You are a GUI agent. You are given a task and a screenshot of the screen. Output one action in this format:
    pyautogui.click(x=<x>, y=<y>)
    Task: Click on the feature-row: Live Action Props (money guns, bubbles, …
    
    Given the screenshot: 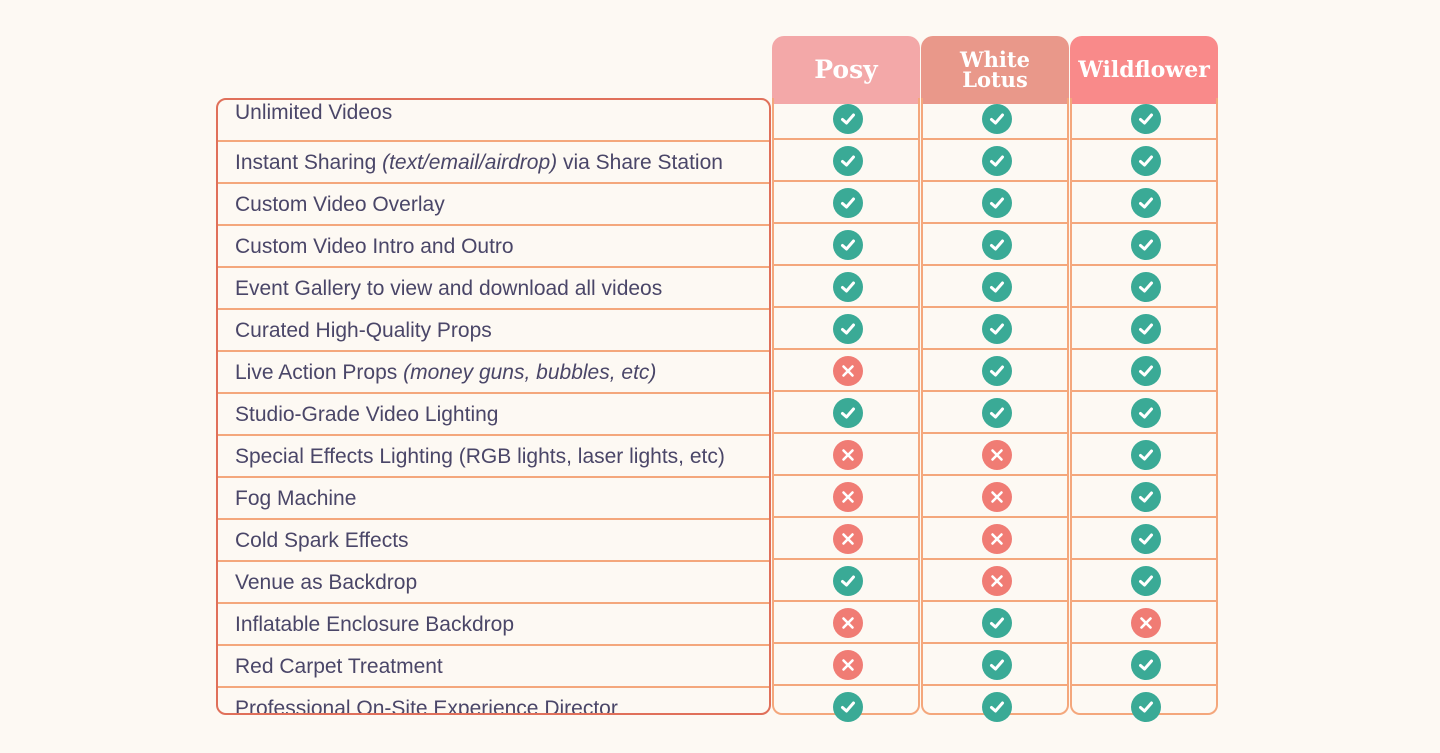 What is the action you would take?
    pyautogui.click(x=493, y=373)
    